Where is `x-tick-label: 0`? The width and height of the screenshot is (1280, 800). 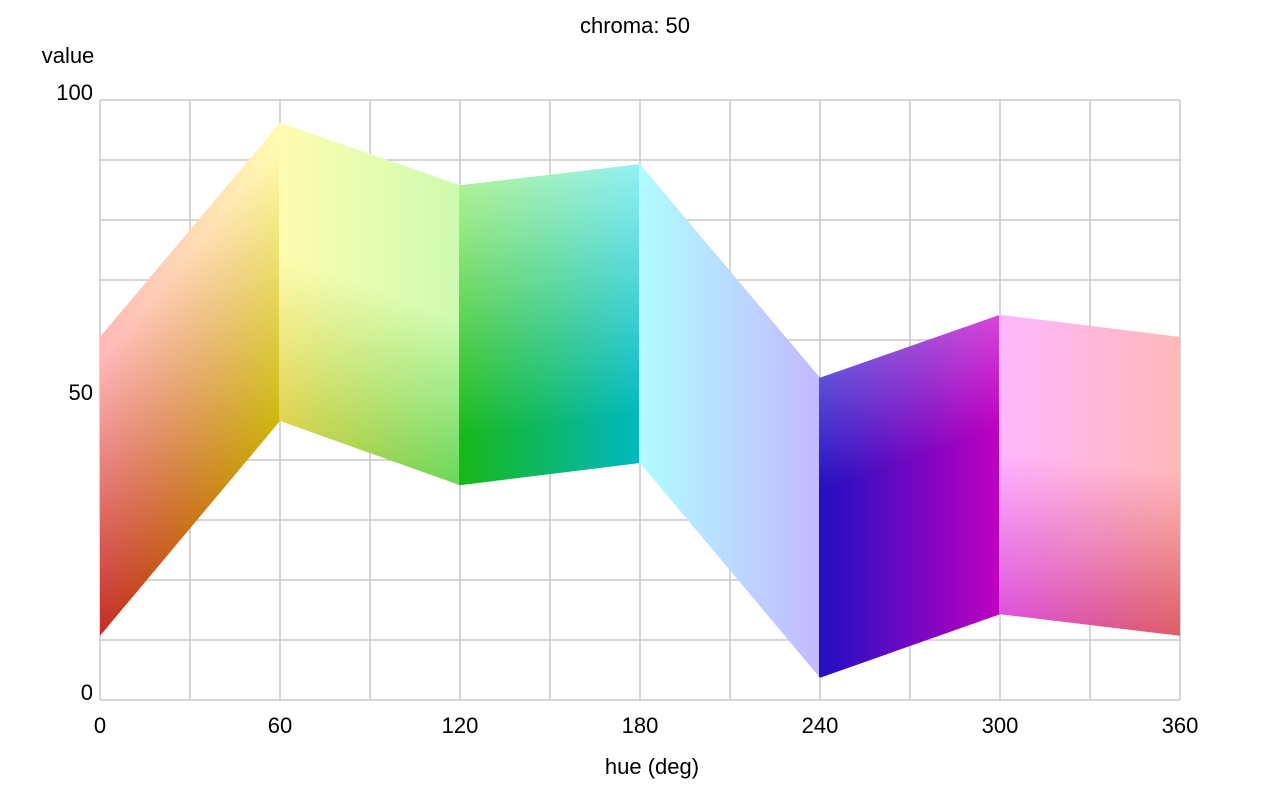
x-tick-label: 0 is located at coordinates (100, 725).